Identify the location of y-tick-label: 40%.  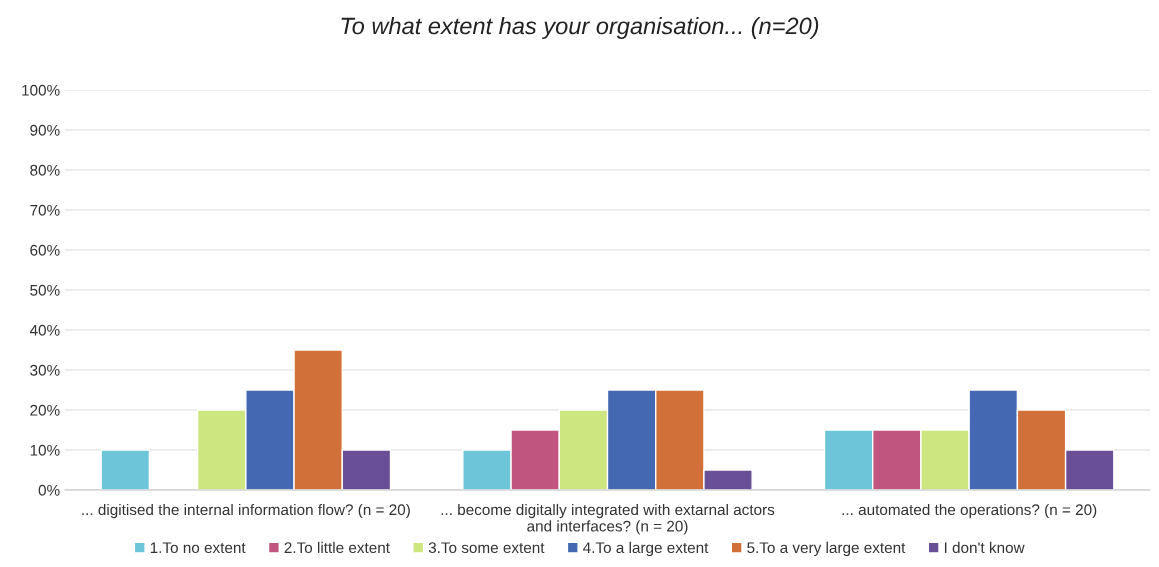
(44, 330).